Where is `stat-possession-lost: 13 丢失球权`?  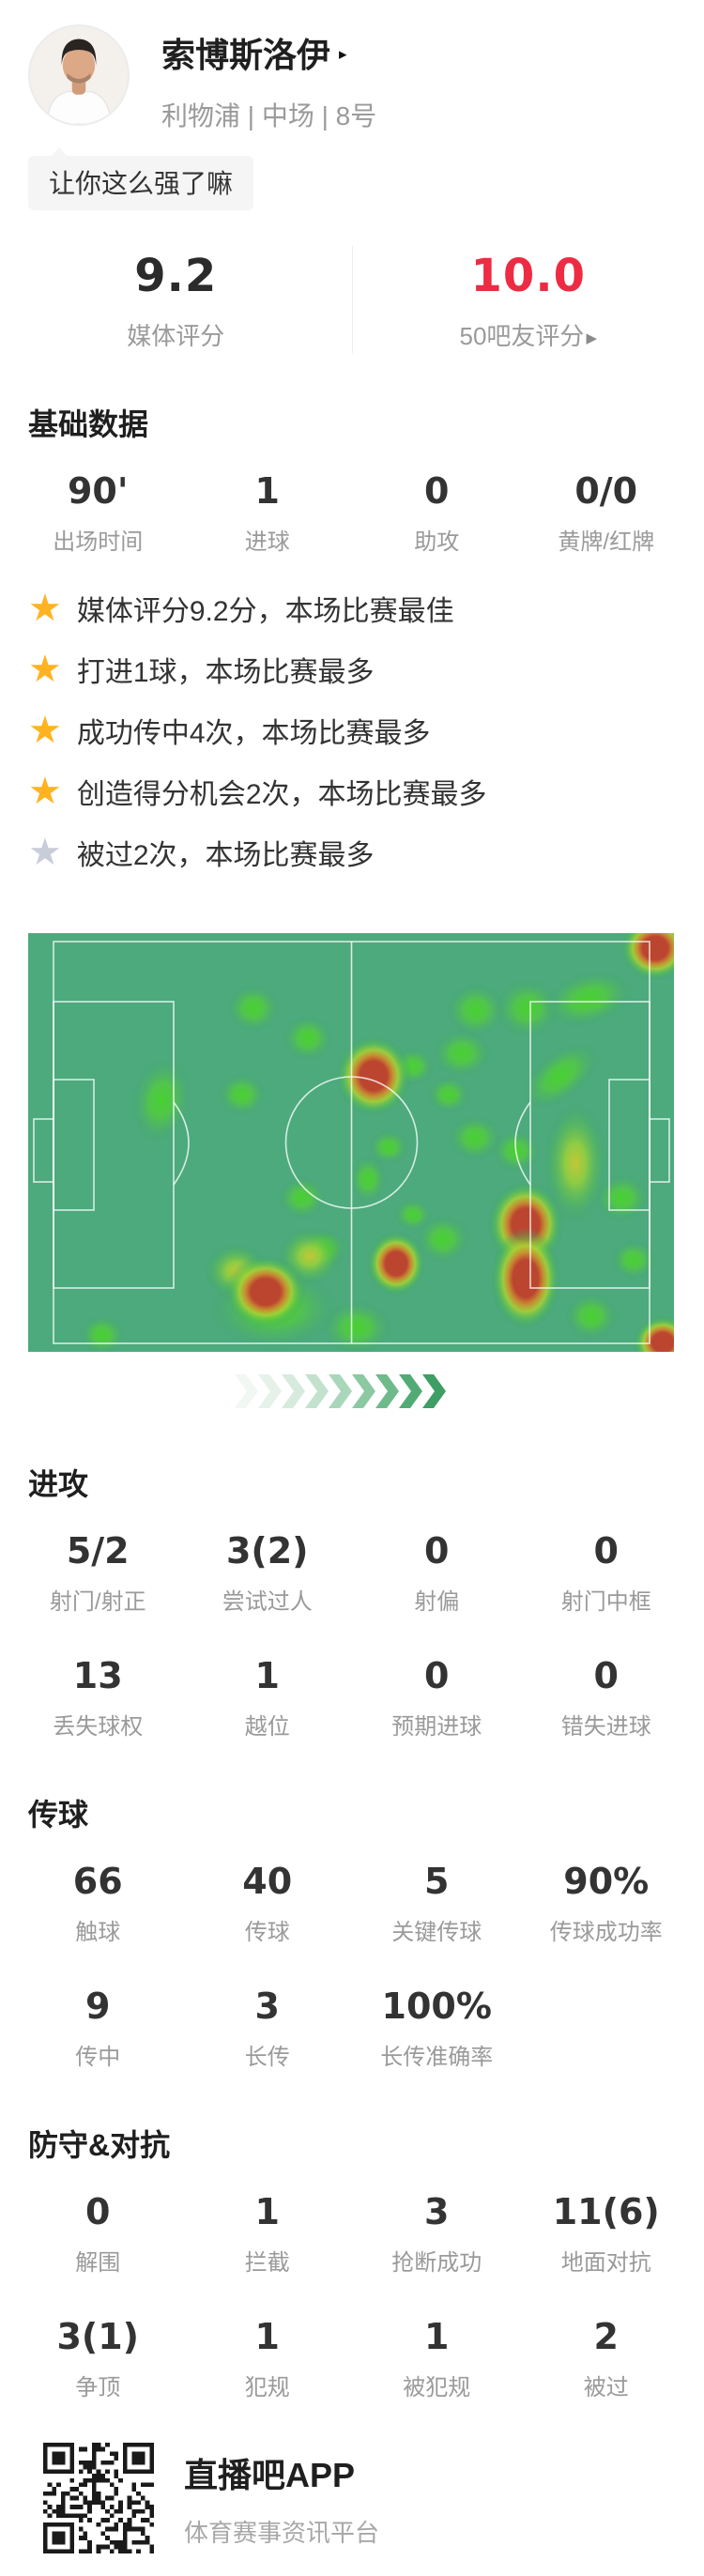 stat-possession-lost: 13 丢失球权 is located at coordinates (98, 1698).